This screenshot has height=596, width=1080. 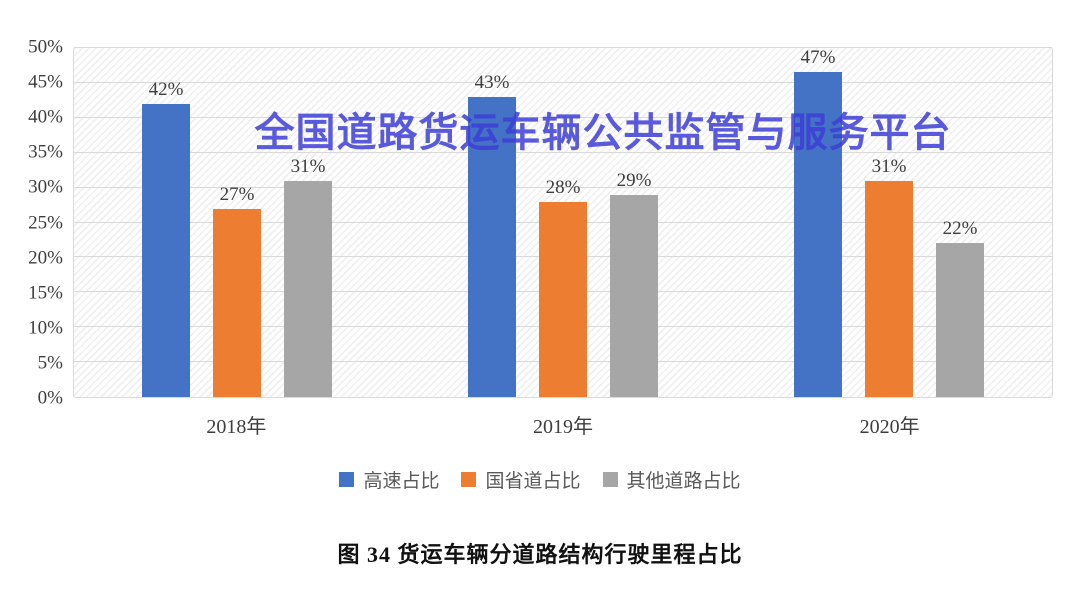 I want to click on bar-unit-national-provincial-road-2018: 27%, so click(x=237, y=222).